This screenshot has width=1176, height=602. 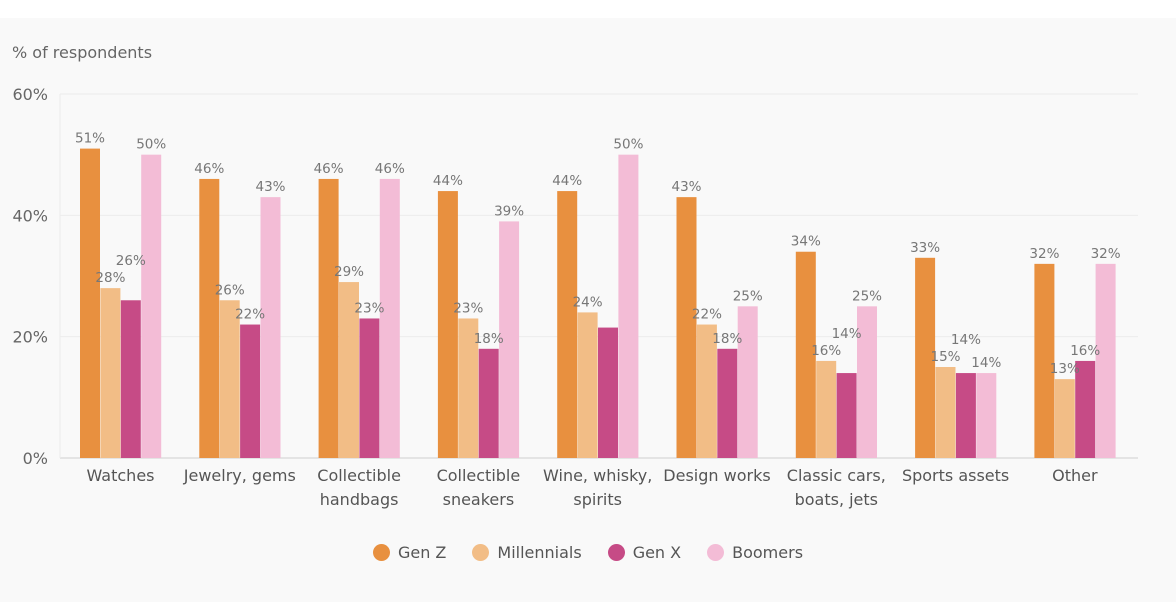 I want to click on x-tick-label: Design works, so click(x=716, y=475).